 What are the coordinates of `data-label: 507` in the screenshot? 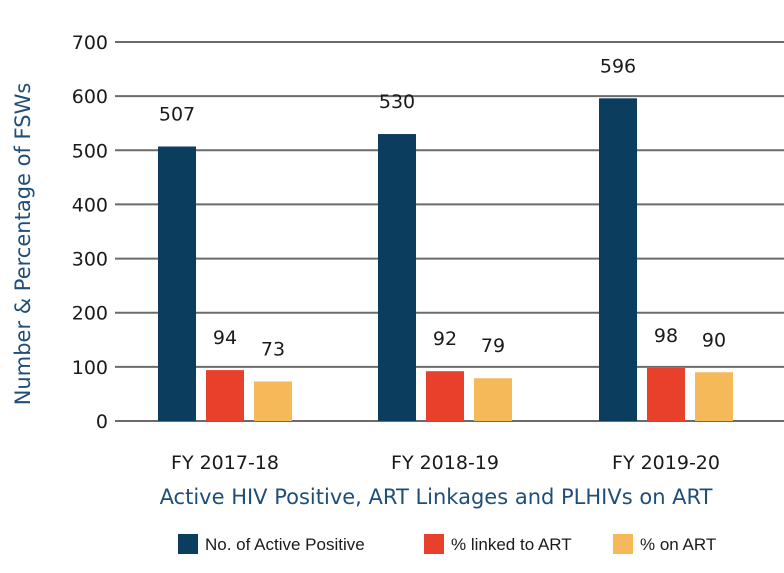 It's located at (177, 114).